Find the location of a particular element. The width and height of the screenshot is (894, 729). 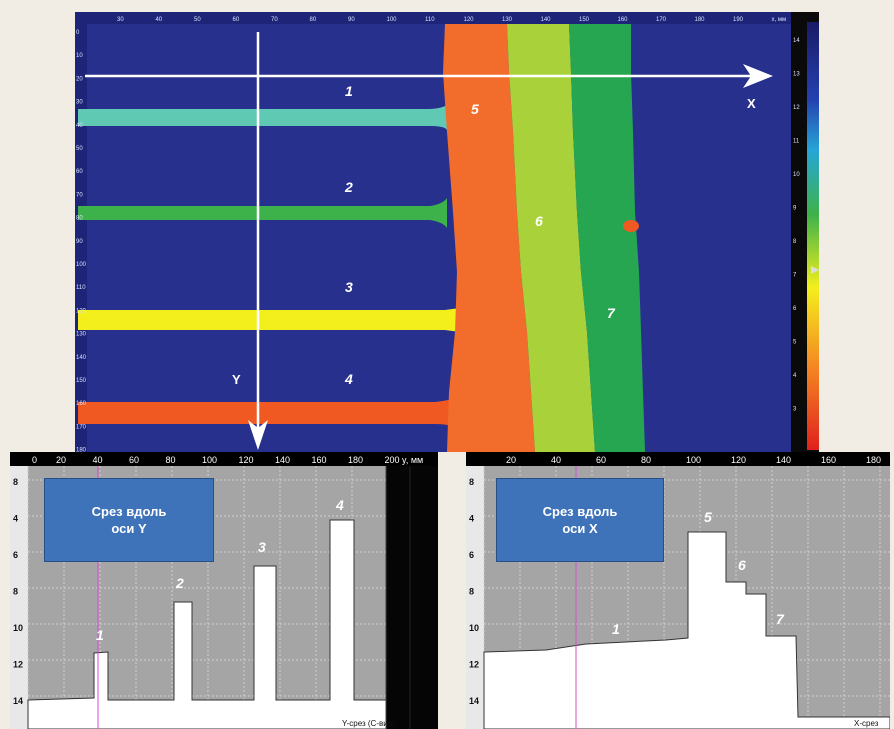

x-slice-x-tick-label: 20 is located at coordinates (511, 460).